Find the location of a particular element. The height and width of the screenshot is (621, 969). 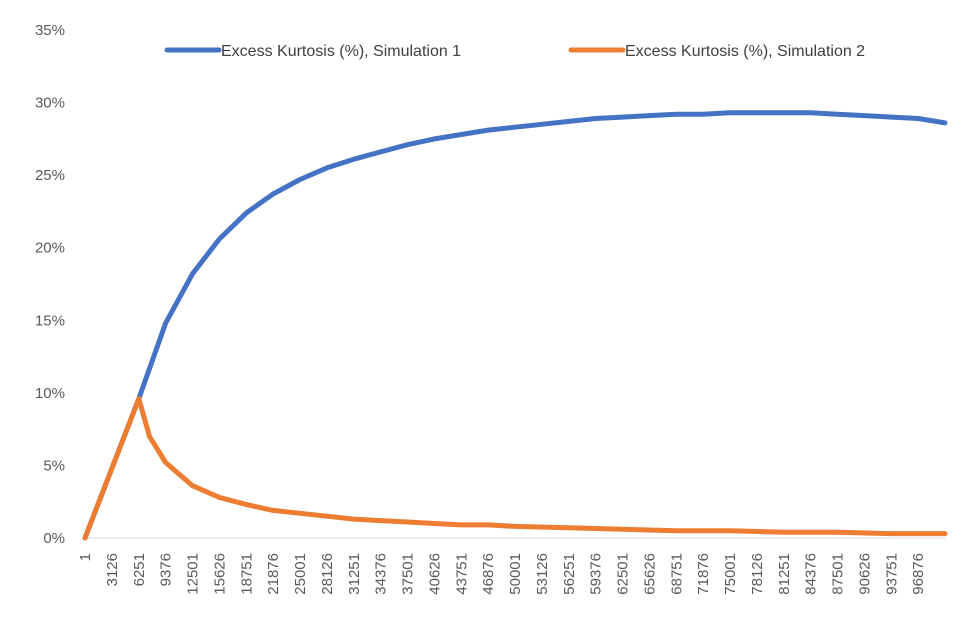

x-tick-label: 84376 is located at coordinates (811, 574).